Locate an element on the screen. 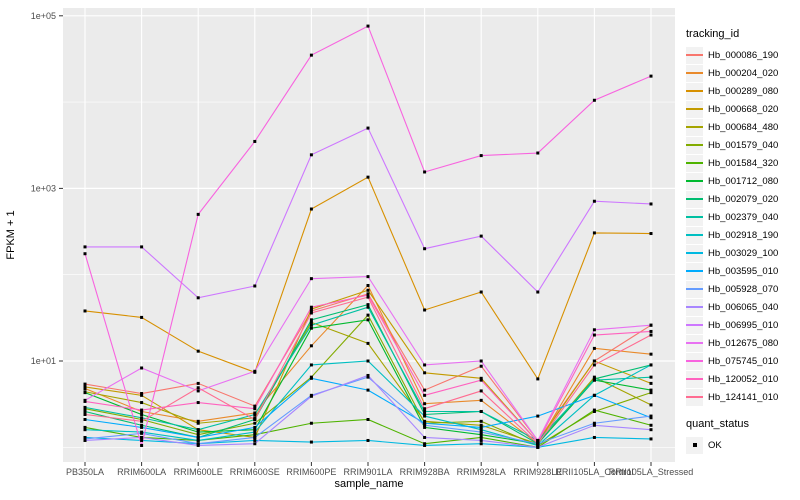  legend-item-Hb_002079_020: Hb_002079_020 is located at coordinates (742, 199).